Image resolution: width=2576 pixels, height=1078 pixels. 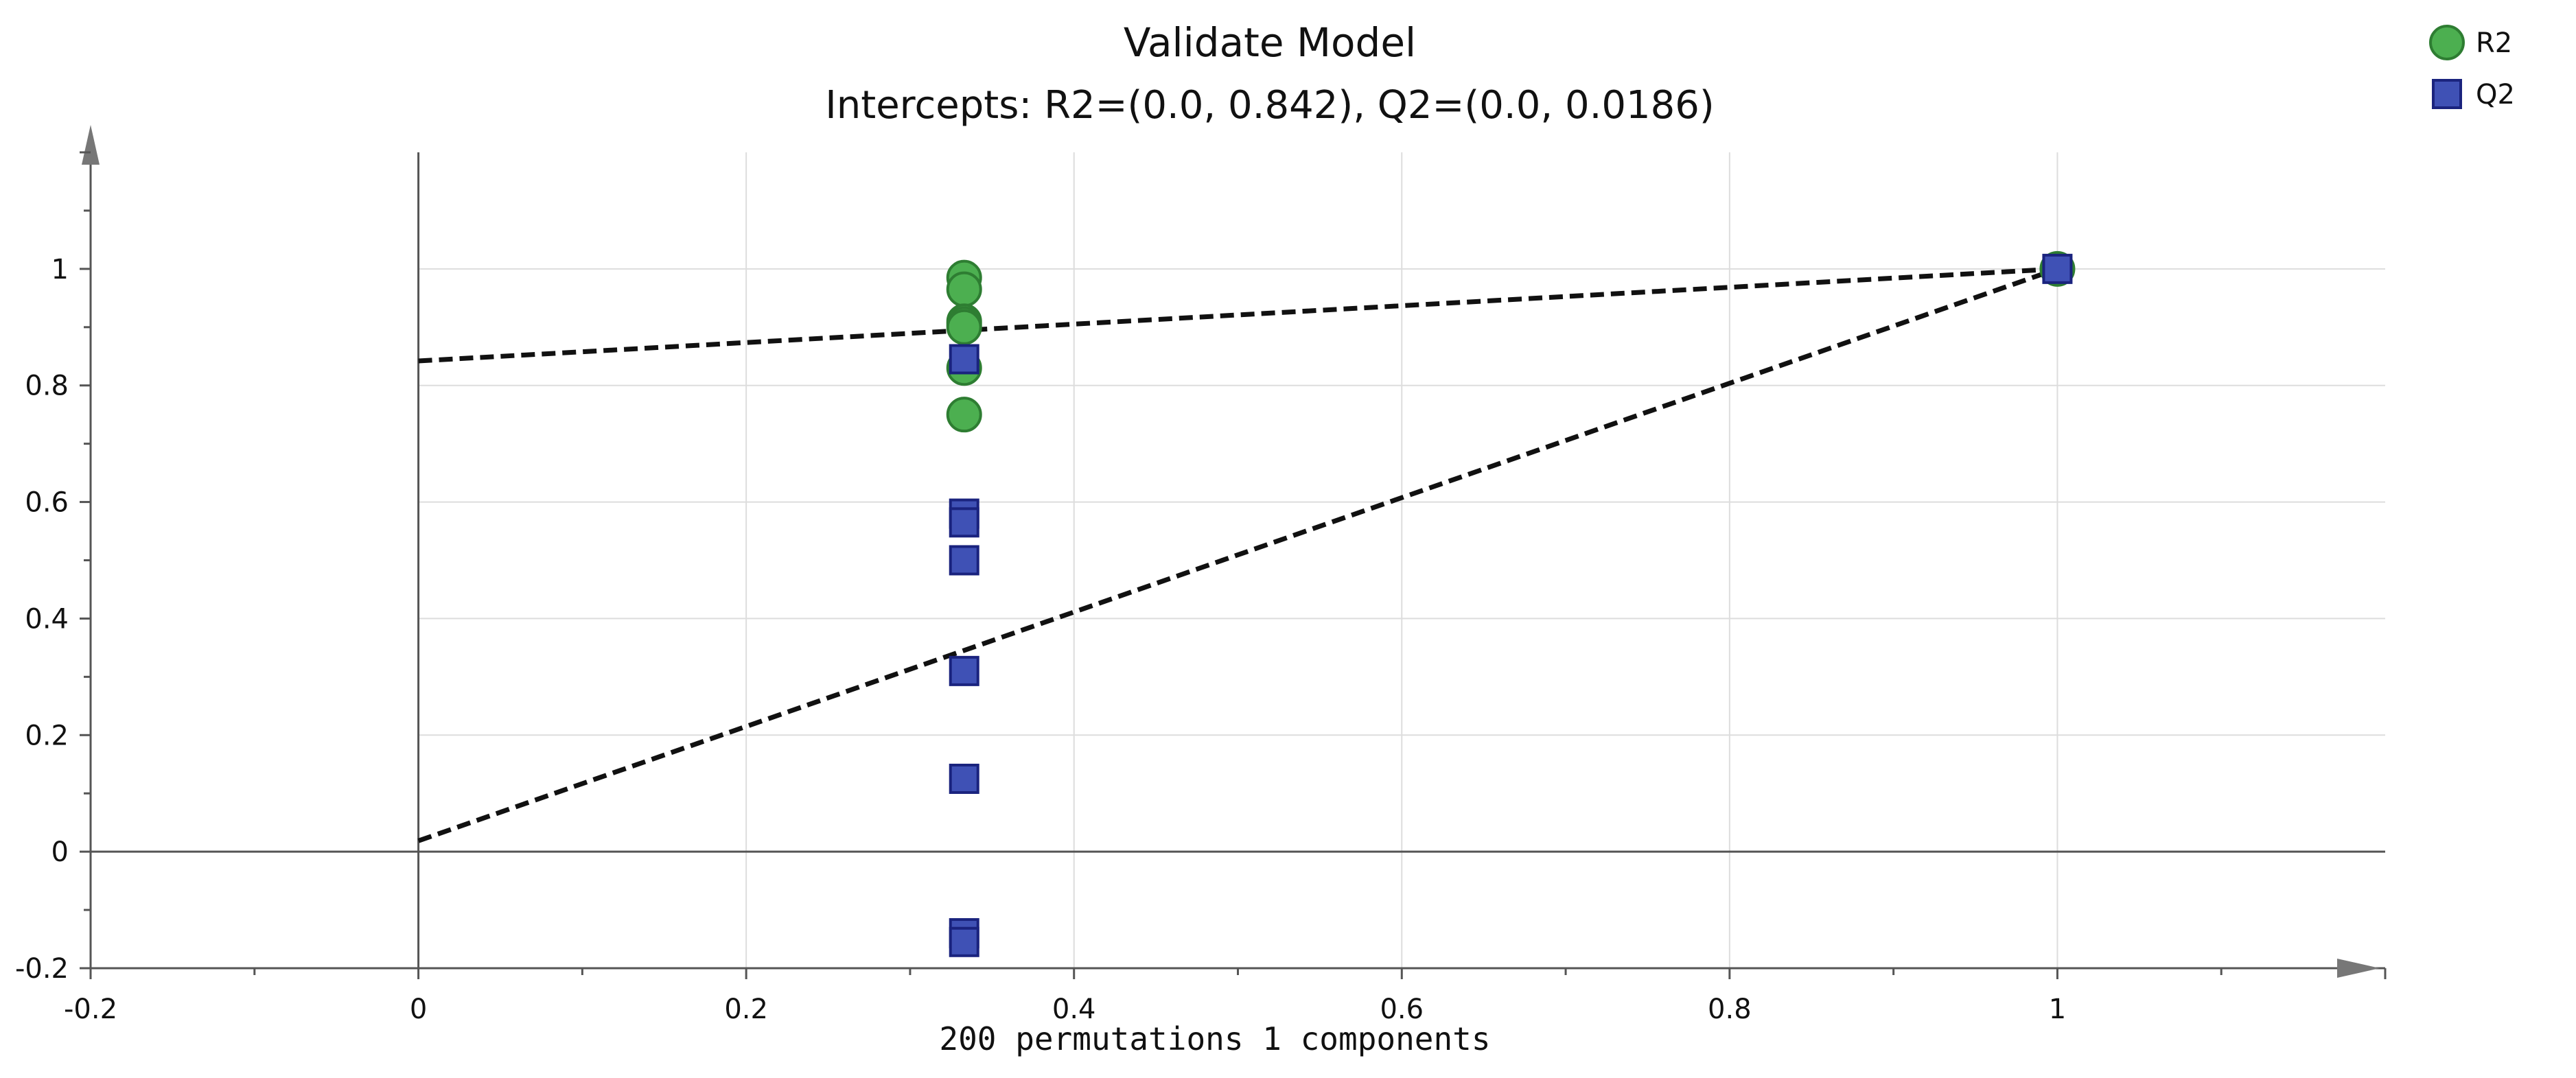 What do you see at coordinates (90, 1009) in the screenshot?
I see `x-tick-label: -0.2` at bounding box center [90, 1009].